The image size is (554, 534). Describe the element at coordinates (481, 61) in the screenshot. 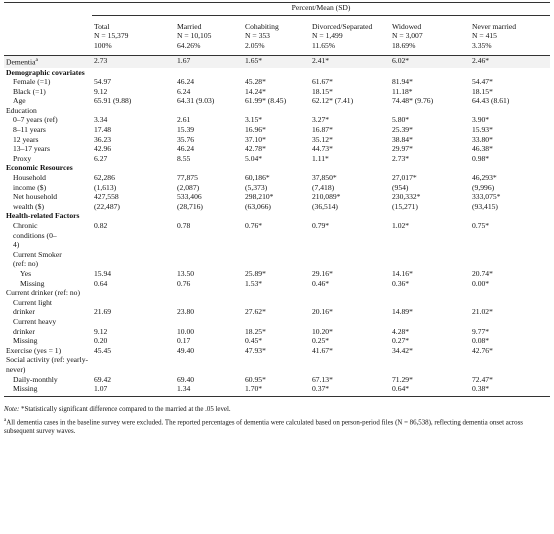

I see `cell-value: 2.46*` at that location.